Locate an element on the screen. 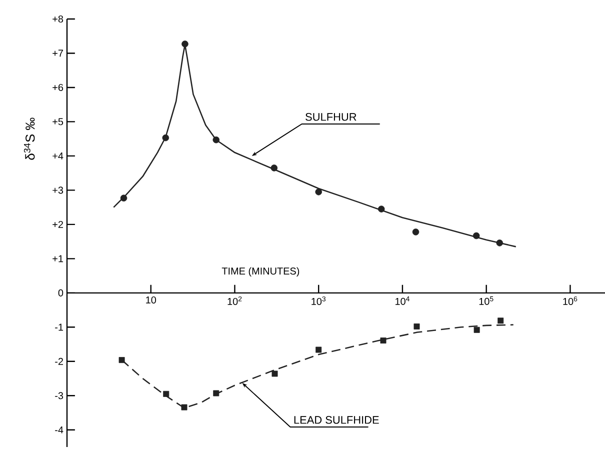 This screenshot has width=605, height=450. annotation: LEAD SULFHIDE is located at coordinates (336, 420).